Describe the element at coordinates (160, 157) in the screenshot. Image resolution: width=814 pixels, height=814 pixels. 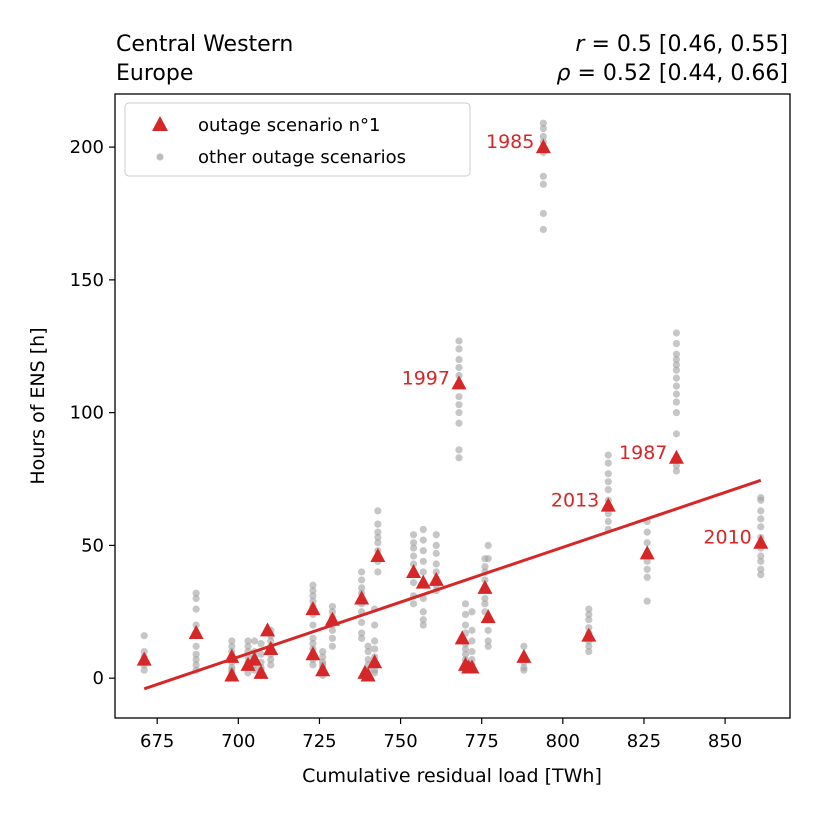
I see `legend-circle-marker` at that location.